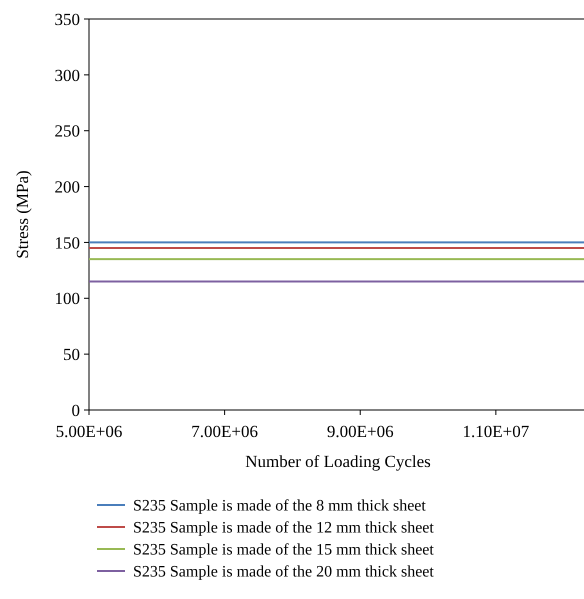  Describe the element at coordinates (283, 572) in the screenshot. I see `legend-label: S235 Sample is made of the 20 mm thick sheet` at that location.